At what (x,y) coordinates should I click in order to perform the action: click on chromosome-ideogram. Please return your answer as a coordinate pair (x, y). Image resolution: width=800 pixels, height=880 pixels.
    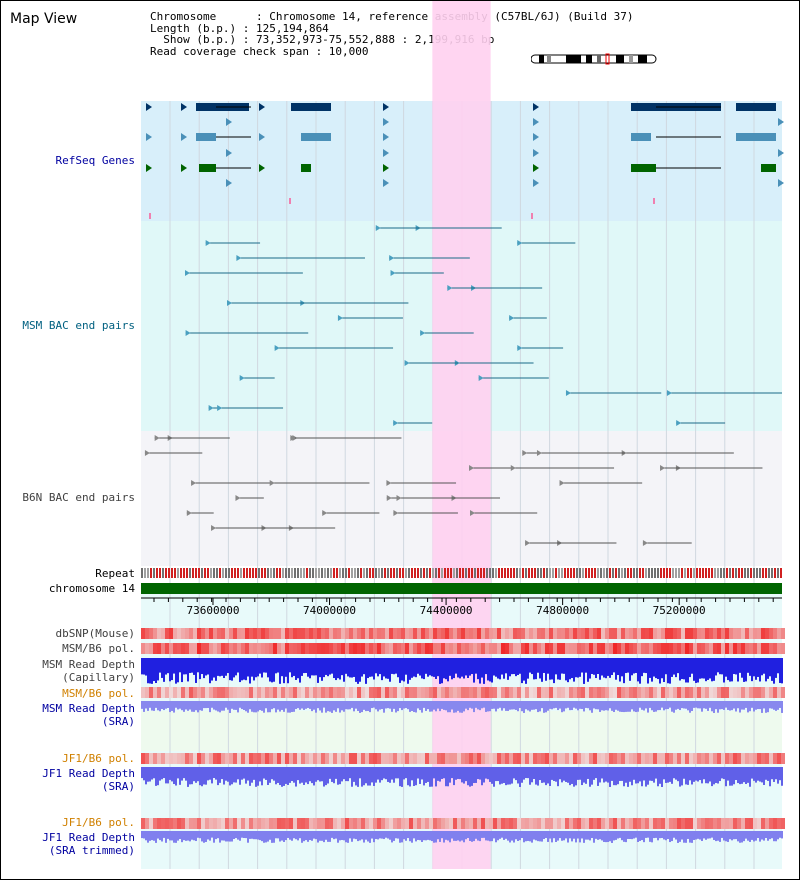
    Looking at the image, I should click on (594, 59).